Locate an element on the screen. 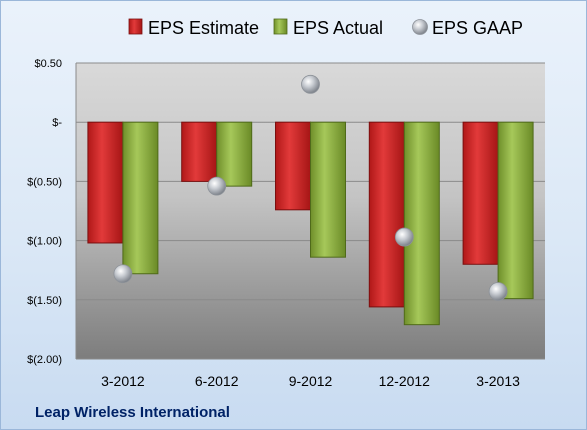 The height and width of the screenshot is (430, 587). bar-eps-actual-3-2012 is located at coordinates (140, 198).